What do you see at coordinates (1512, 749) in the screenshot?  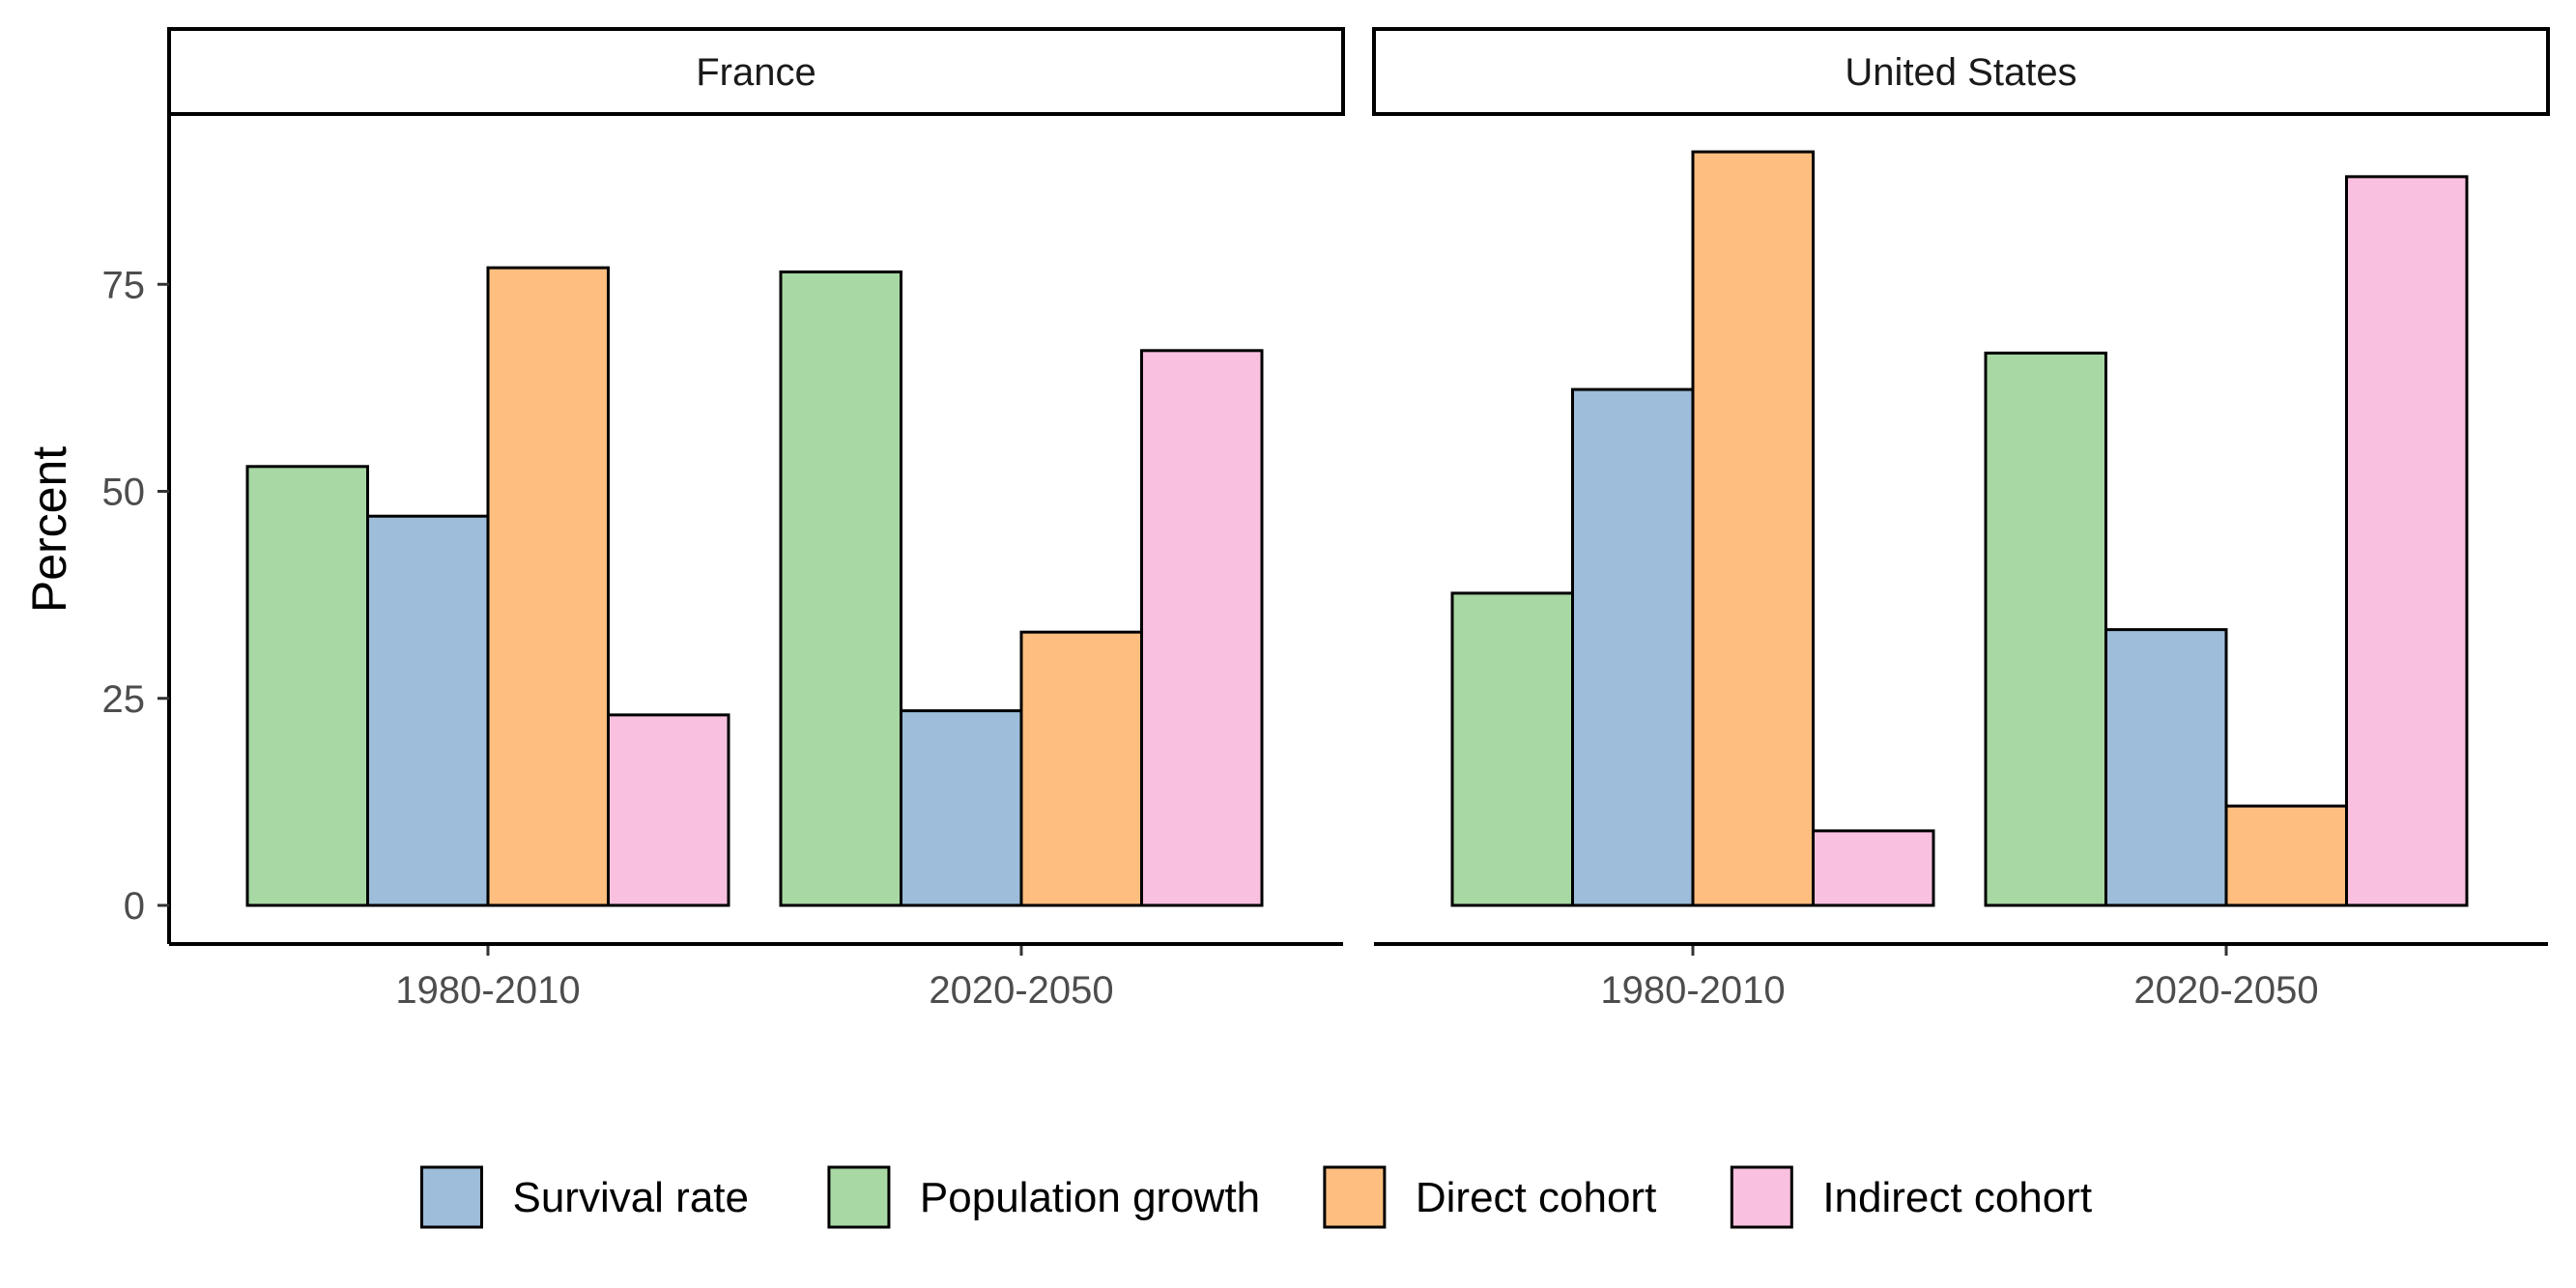 I see `bar-united-states-1980-2010-population-growth` at bounding box center [1512, 749].